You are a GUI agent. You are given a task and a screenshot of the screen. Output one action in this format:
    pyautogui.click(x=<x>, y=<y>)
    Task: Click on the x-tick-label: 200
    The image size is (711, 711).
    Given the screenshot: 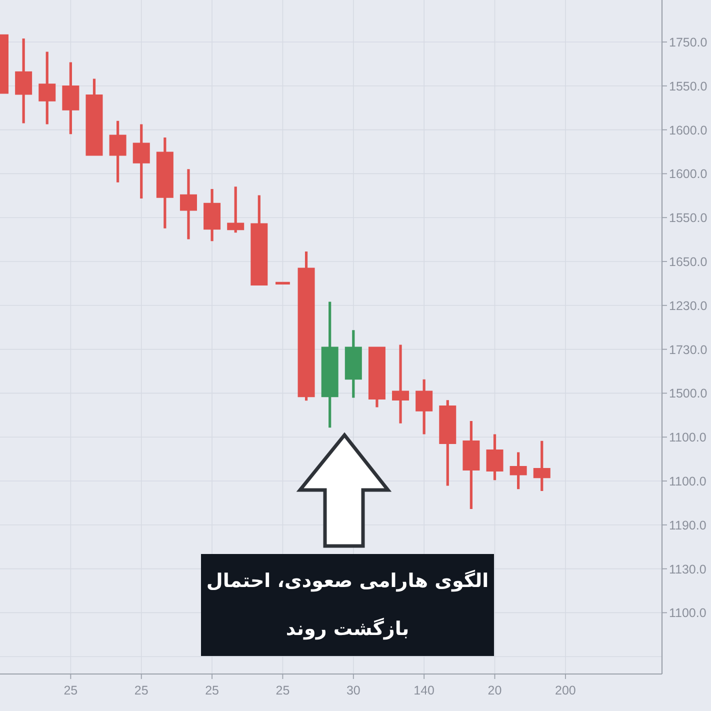 What is the action you would take?
    pyautogui.click(x=565, y=691)
    